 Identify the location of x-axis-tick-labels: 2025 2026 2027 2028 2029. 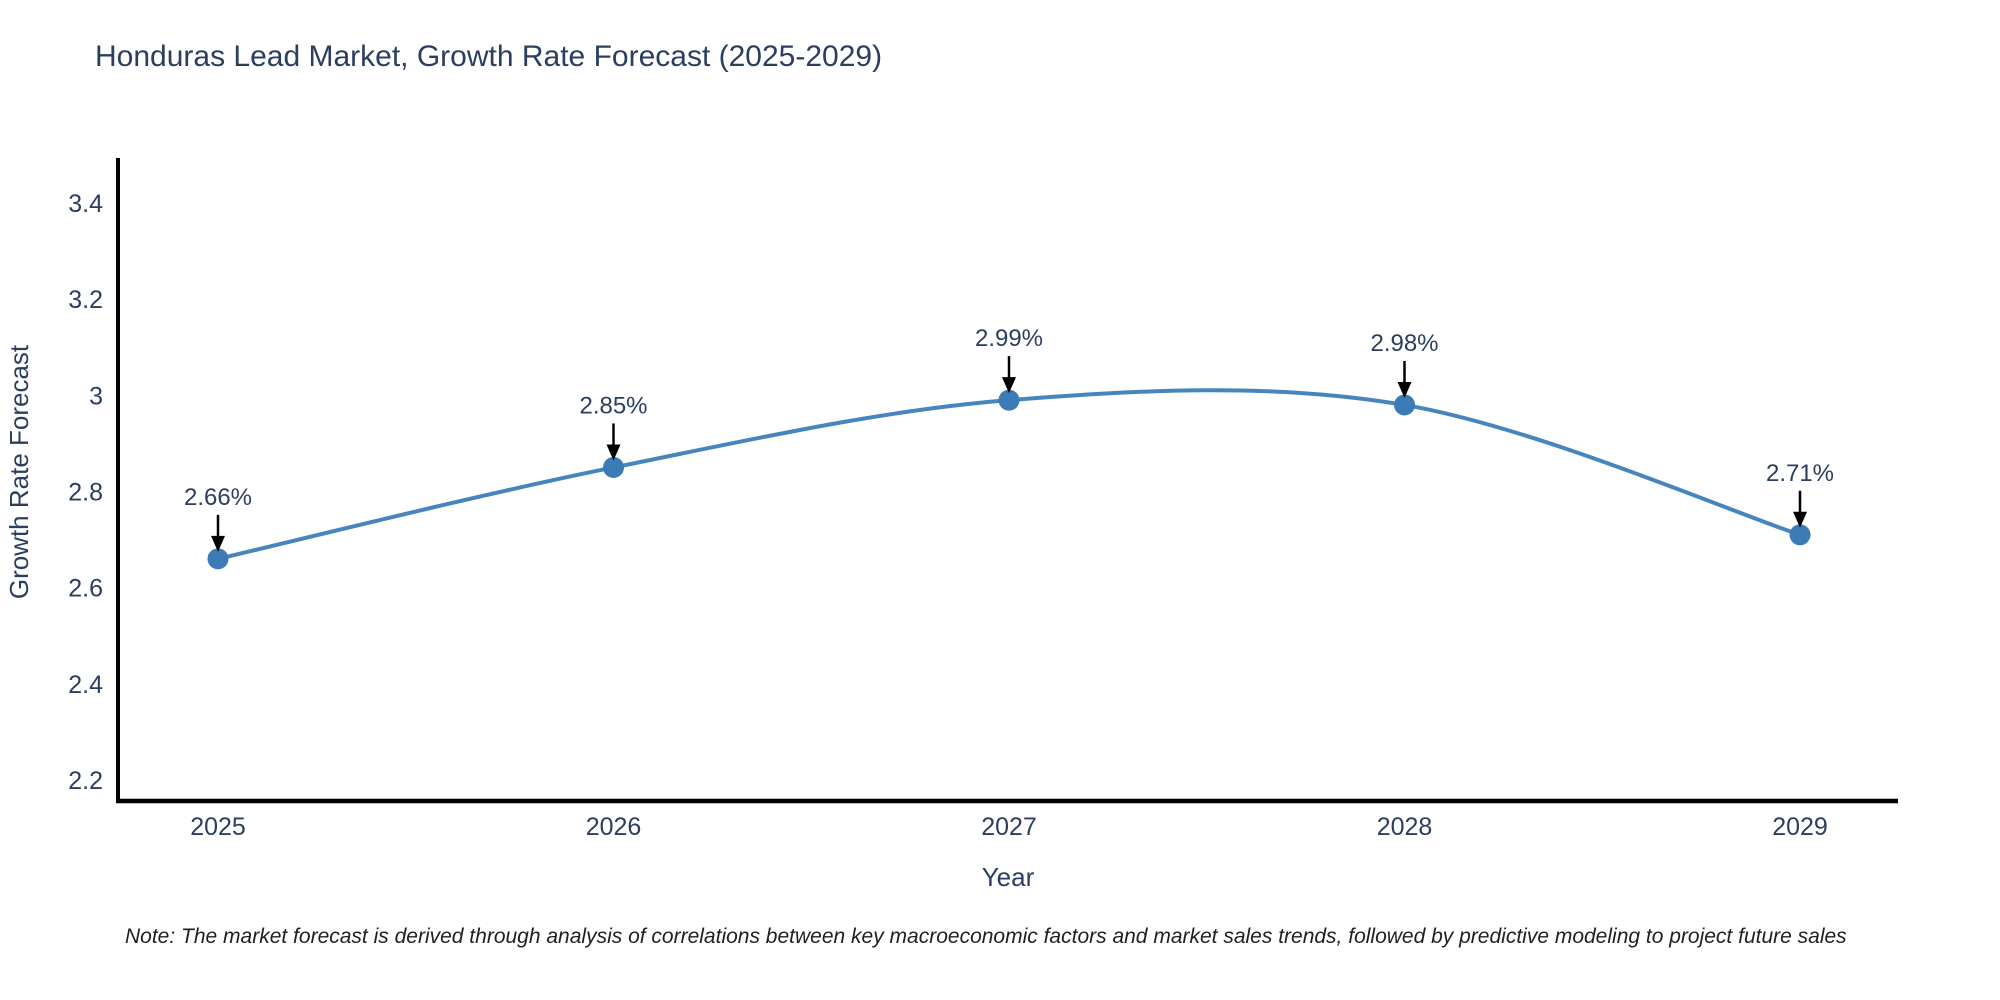
(1009, 827).